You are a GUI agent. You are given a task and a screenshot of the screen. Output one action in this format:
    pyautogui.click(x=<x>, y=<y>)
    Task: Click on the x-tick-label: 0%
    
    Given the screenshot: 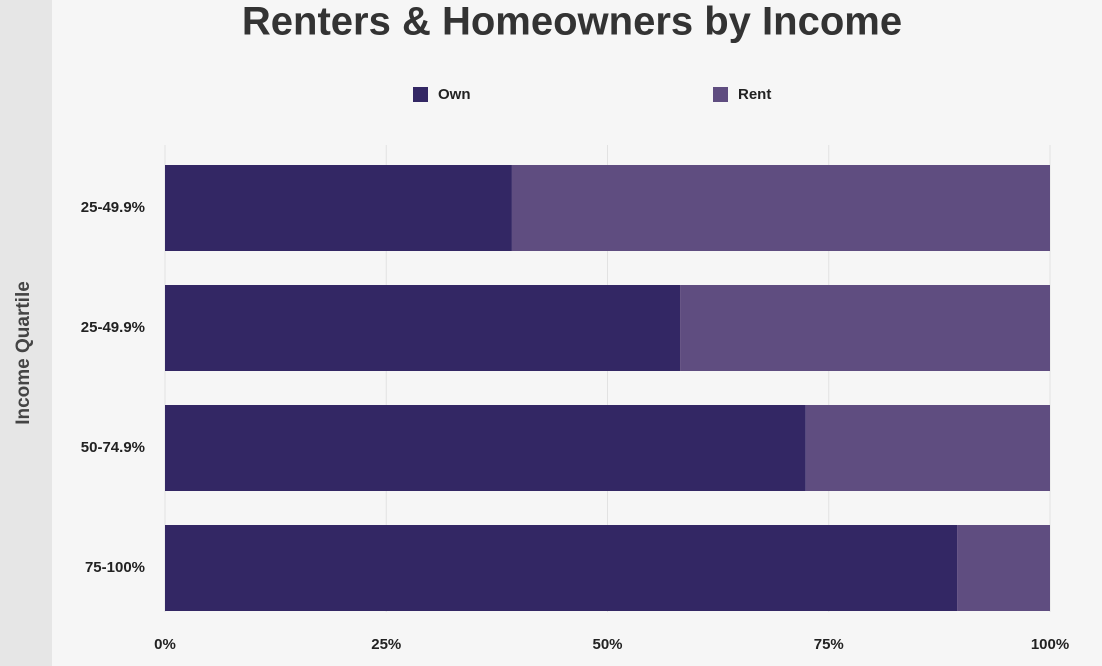 What is the action you would take?
    pyautogui.click(x=165, y=644)
    